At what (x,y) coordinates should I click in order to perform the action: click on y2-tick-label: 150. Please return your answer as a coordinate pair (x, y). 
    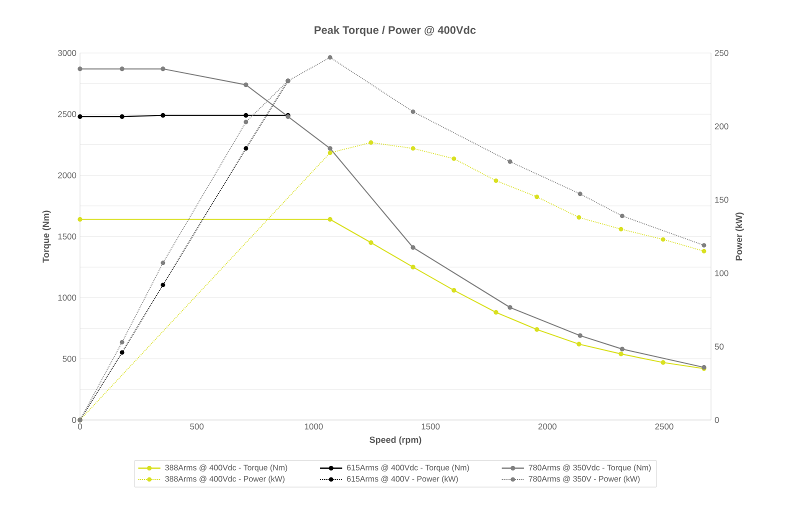
    Looking at the image, I should click on (721, 199).